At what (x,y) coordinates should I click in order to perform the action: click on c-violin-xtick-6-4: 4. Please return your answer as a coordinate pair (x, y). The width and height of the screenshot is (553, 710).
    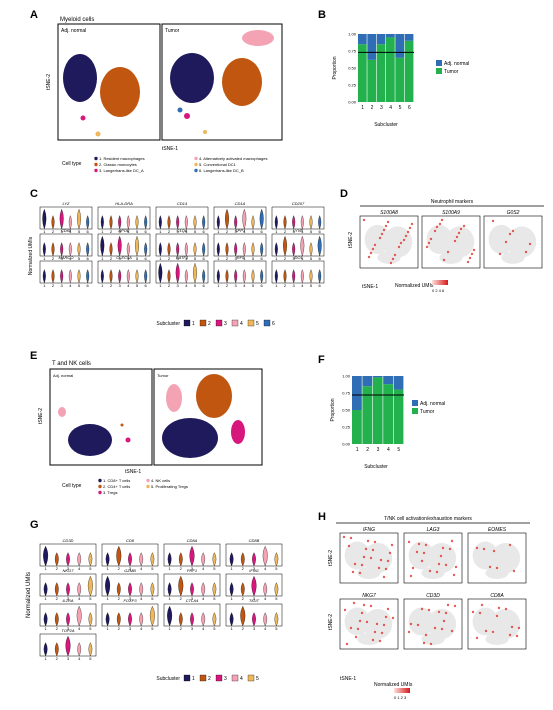
    Looking at the image, I should click on (128, 258).